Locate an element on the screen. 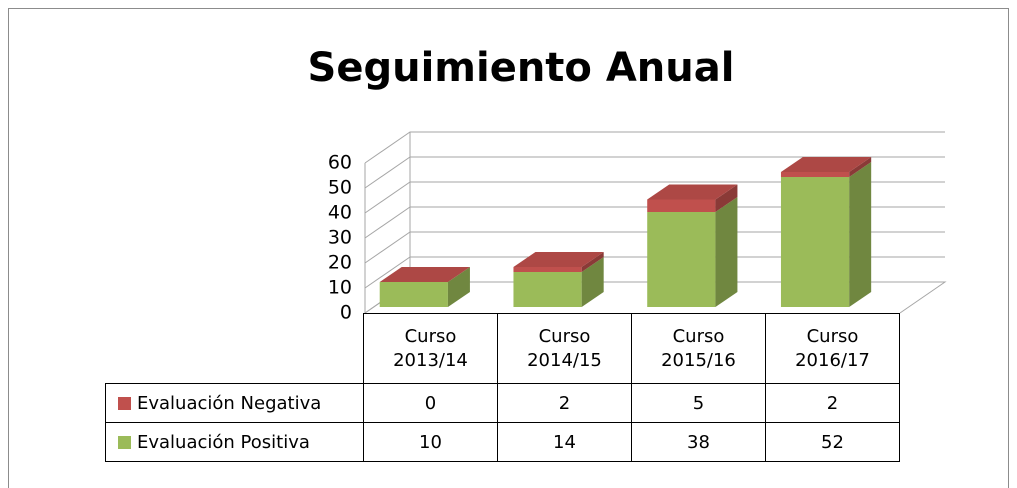 The width and height of the screenshot is (1017, 488). x-tick-label: Curso 2014/15 is located at coordinates (564, 348).